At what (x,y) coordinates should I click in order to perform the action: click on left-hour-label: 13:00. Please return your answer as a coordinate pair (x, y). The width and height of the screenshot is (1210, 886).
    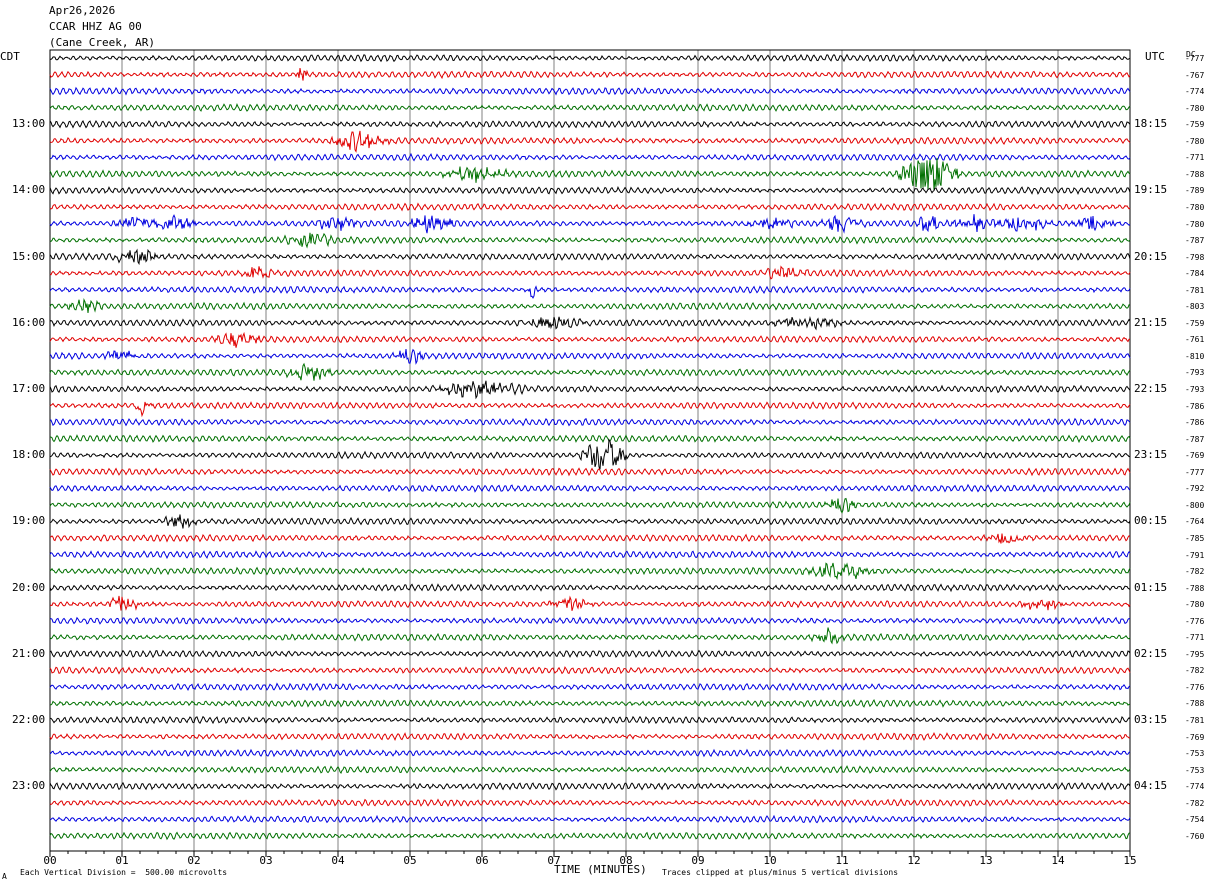
    Looking at the image, I should click on (29, 124).